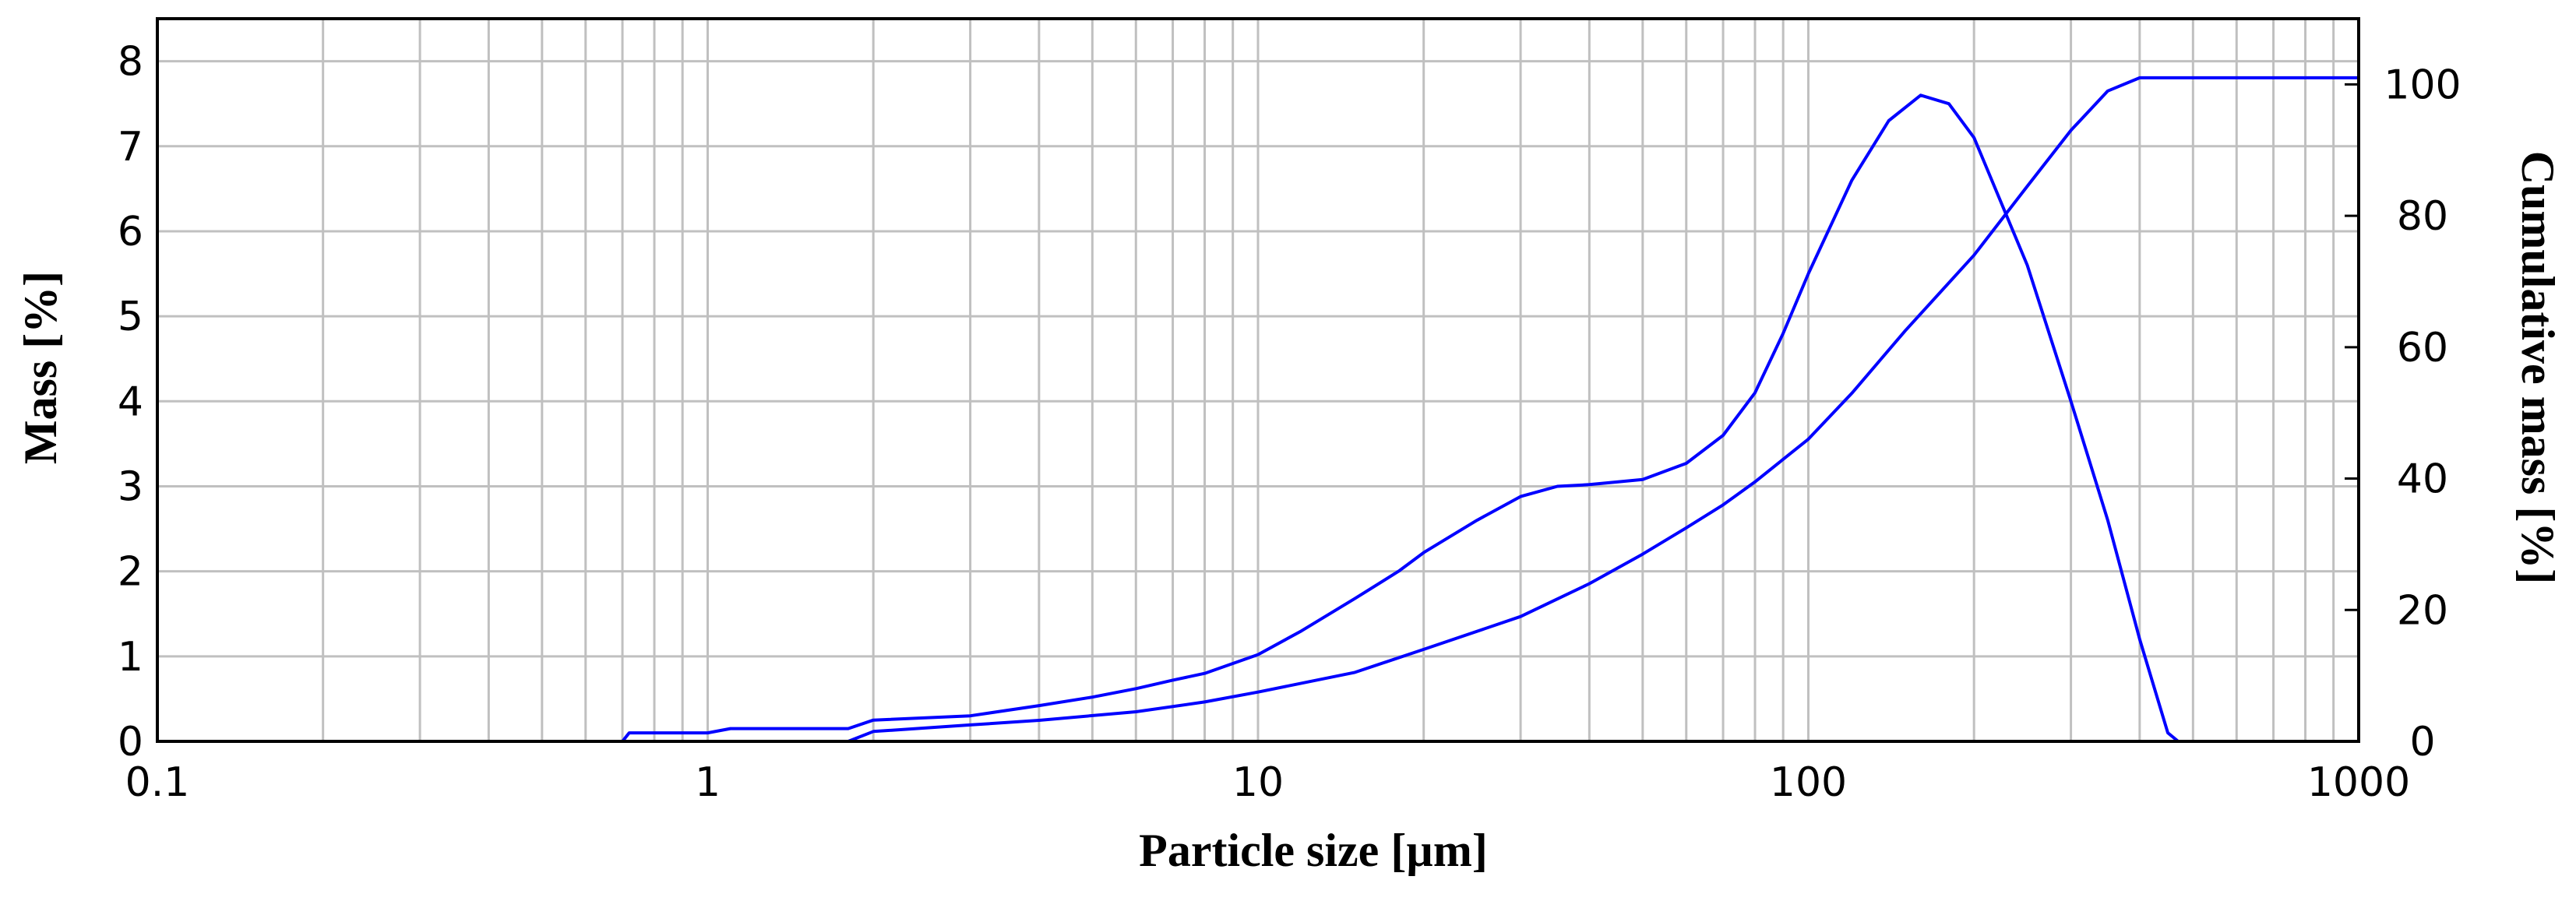 This screenshot has height=901, width=2576. What do you see at coordinates (40, 367) in the screenshot?
I see `y-axis-title: Mass [%]` at bounding box center [40, 367].